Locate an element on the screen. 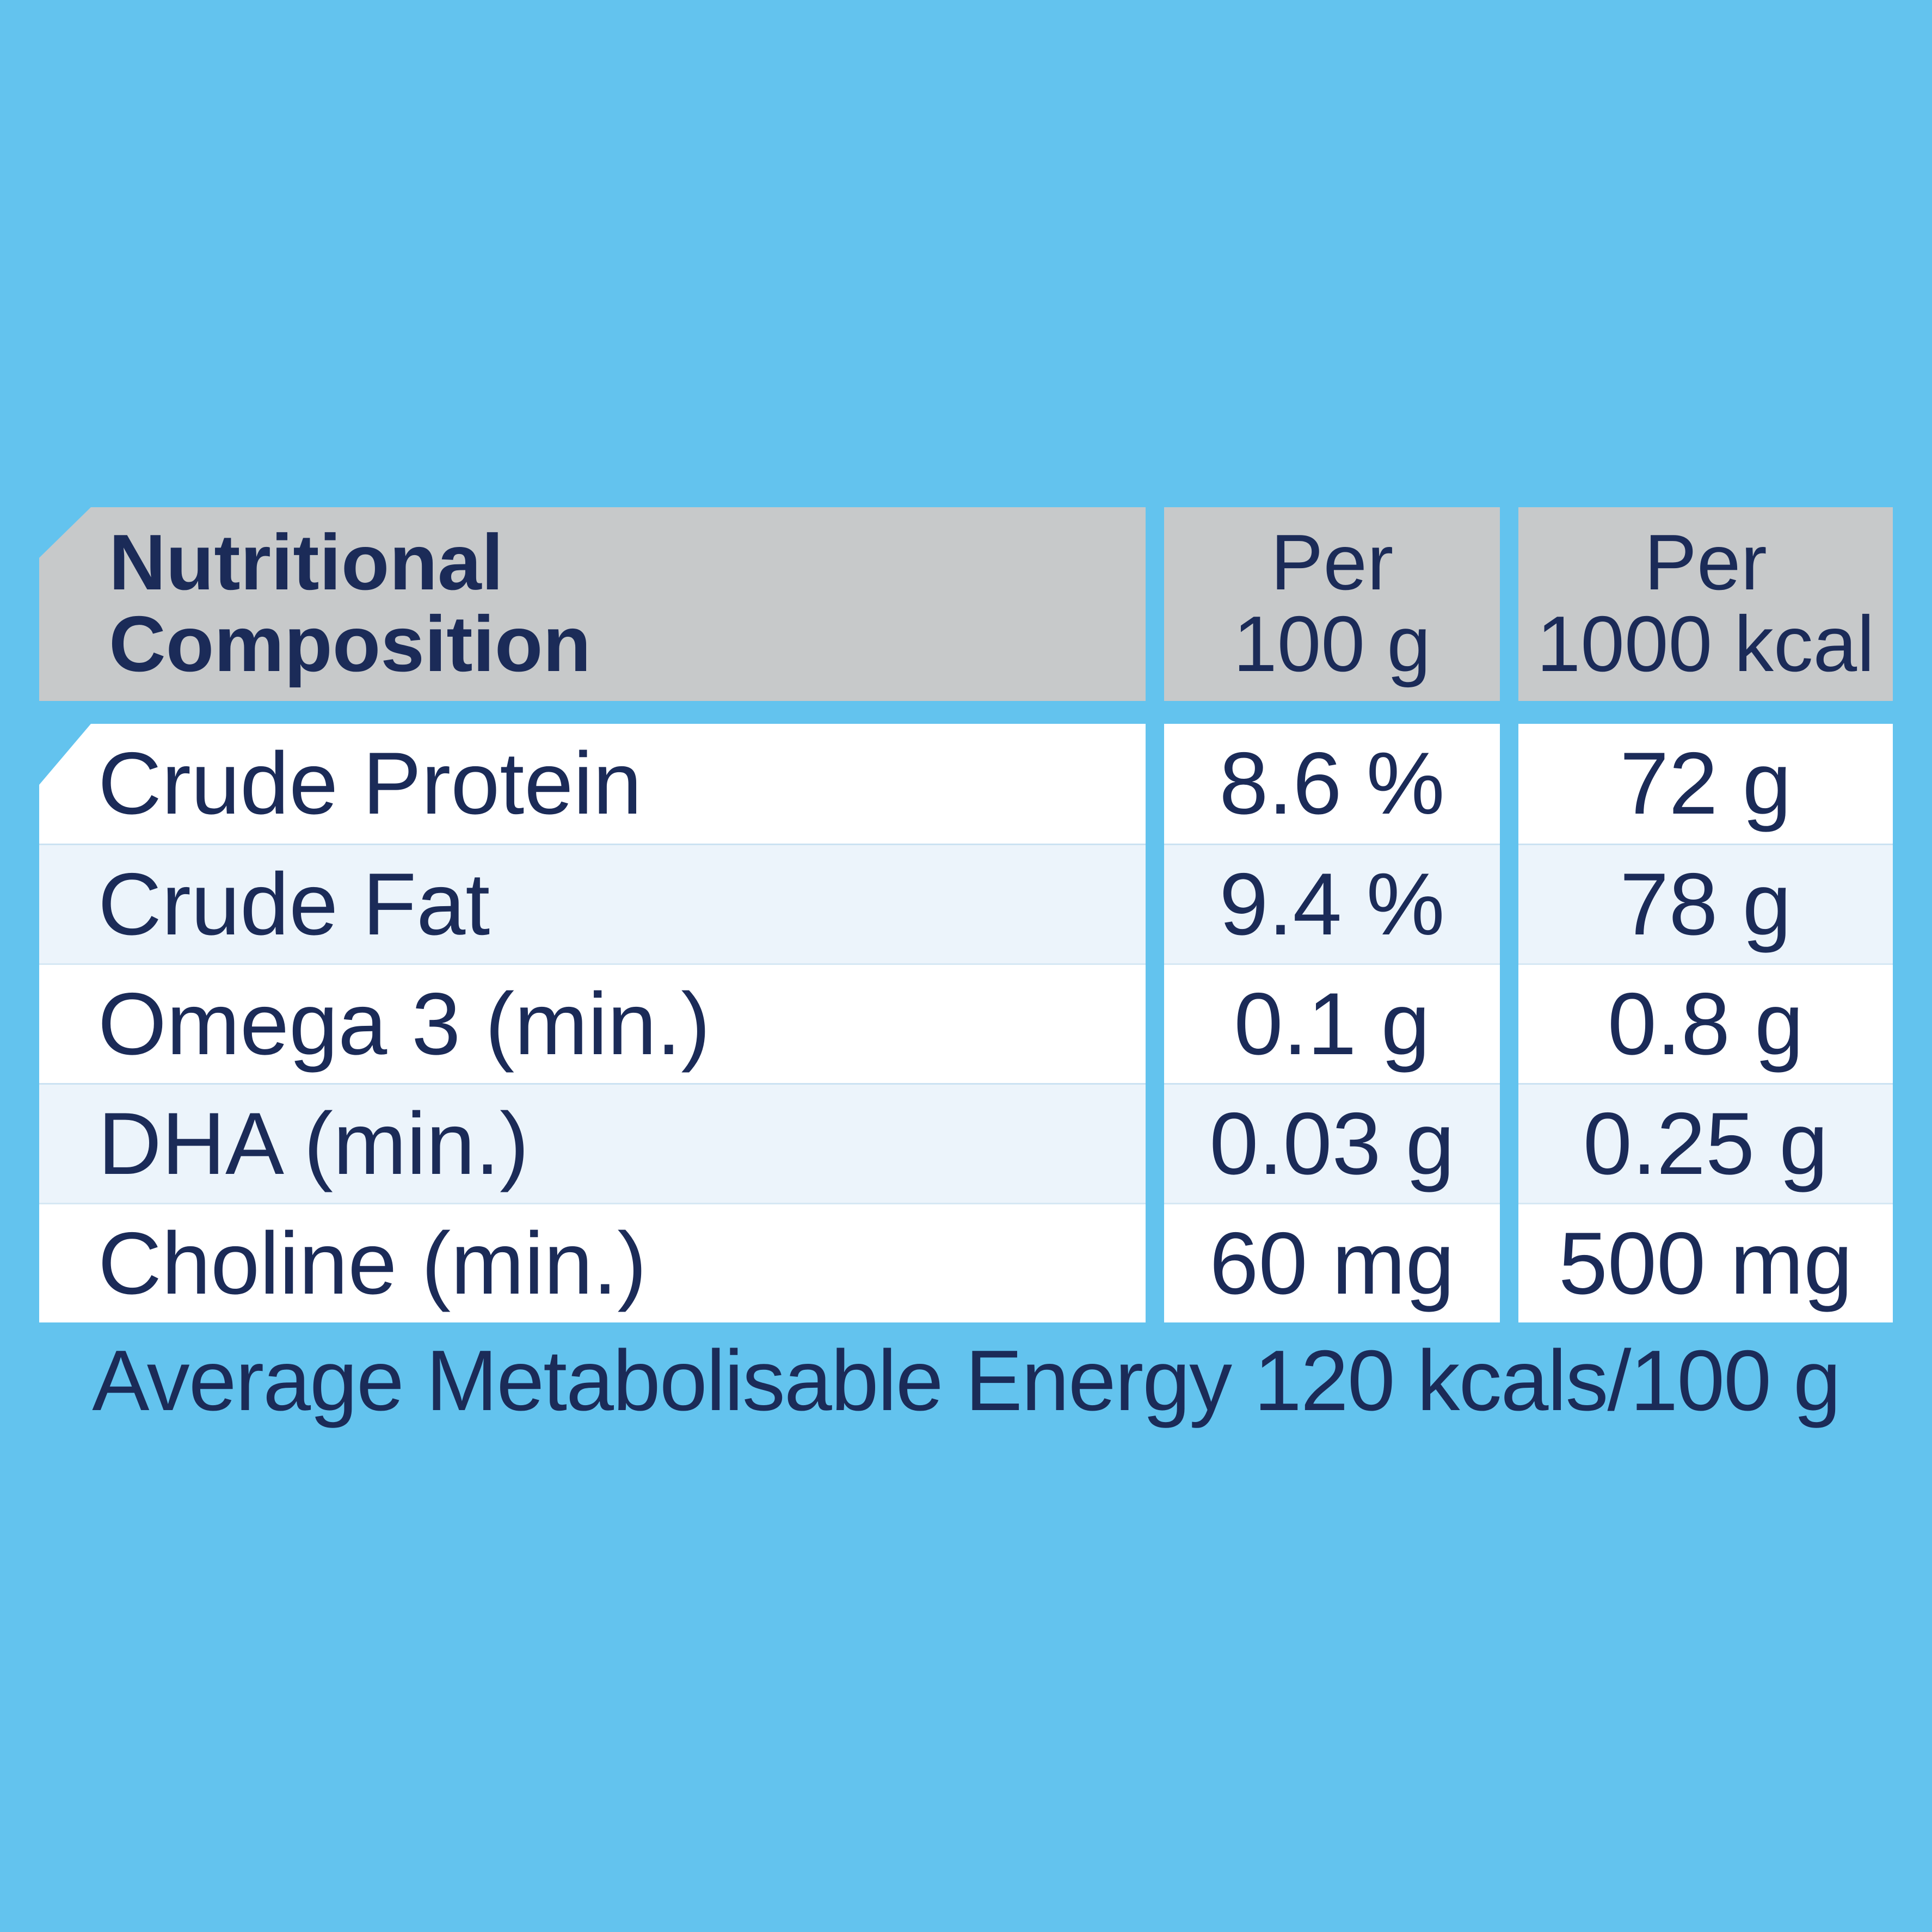 This screenshot has height=1932, width=1932. per-1000kcal-line2: 1000 kcal is located at coordinates (1706, 644).